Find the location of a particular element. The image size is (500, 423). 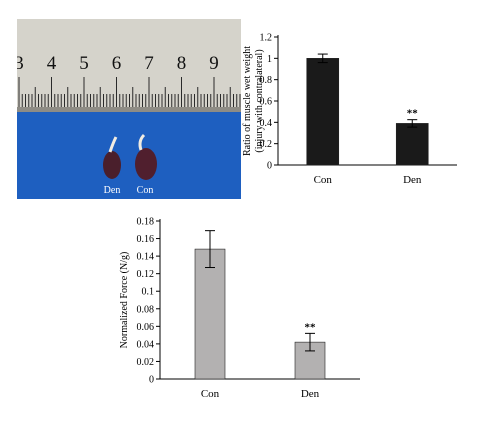

ruler-edge is located at coordinates (129, 109).